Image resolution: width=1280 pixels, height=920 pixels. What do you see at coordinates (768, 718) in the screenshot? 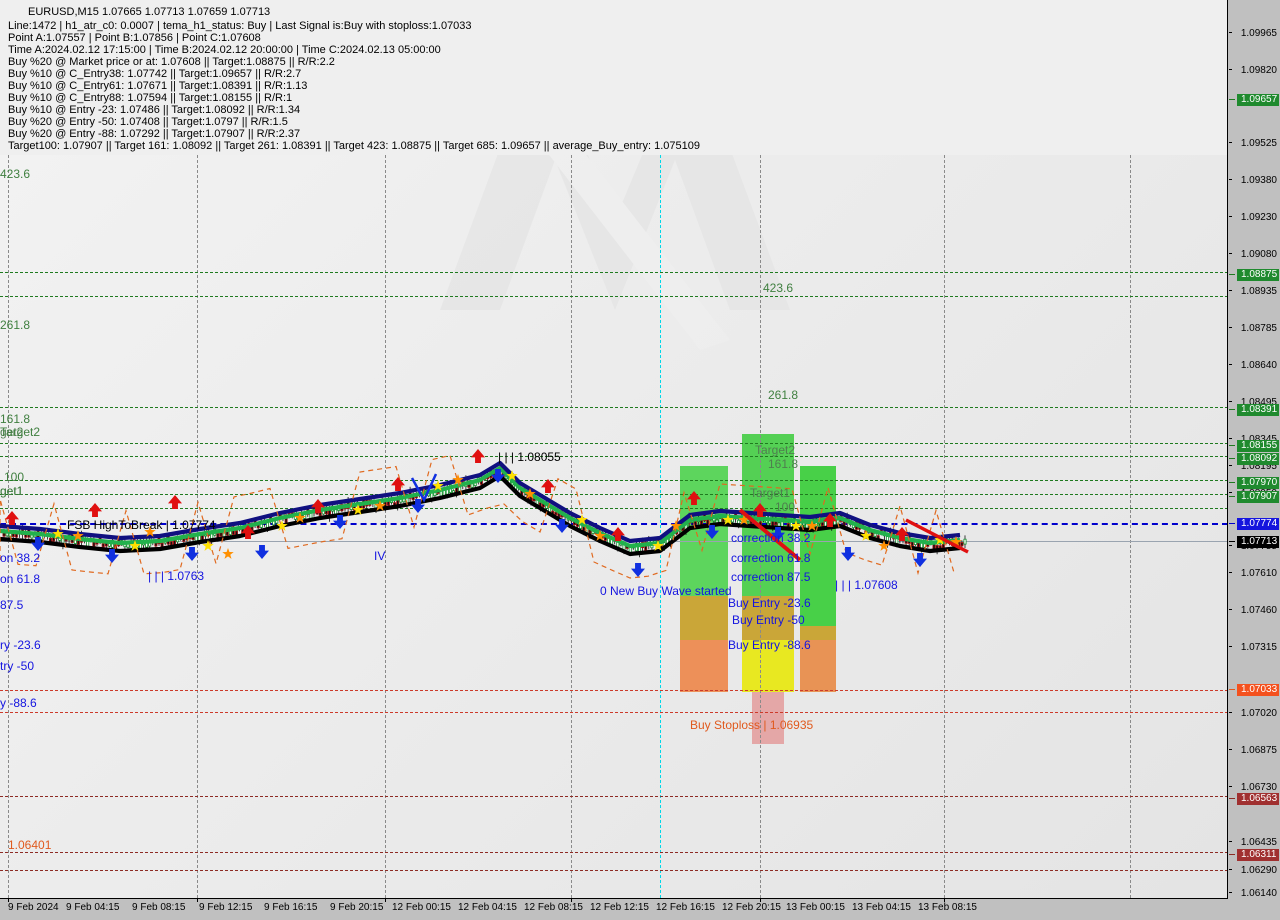
I see `zone-pink-low` at bounding box center [768, 718].